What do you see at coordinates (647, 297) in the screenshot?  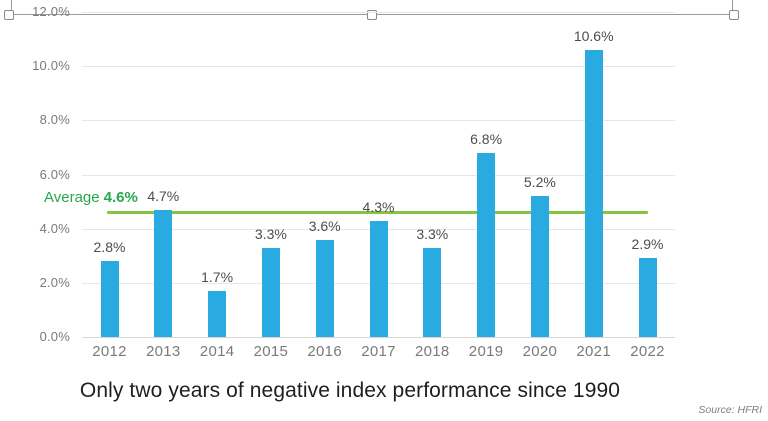 I see `bar-2022` at bounding box center [647, 297].